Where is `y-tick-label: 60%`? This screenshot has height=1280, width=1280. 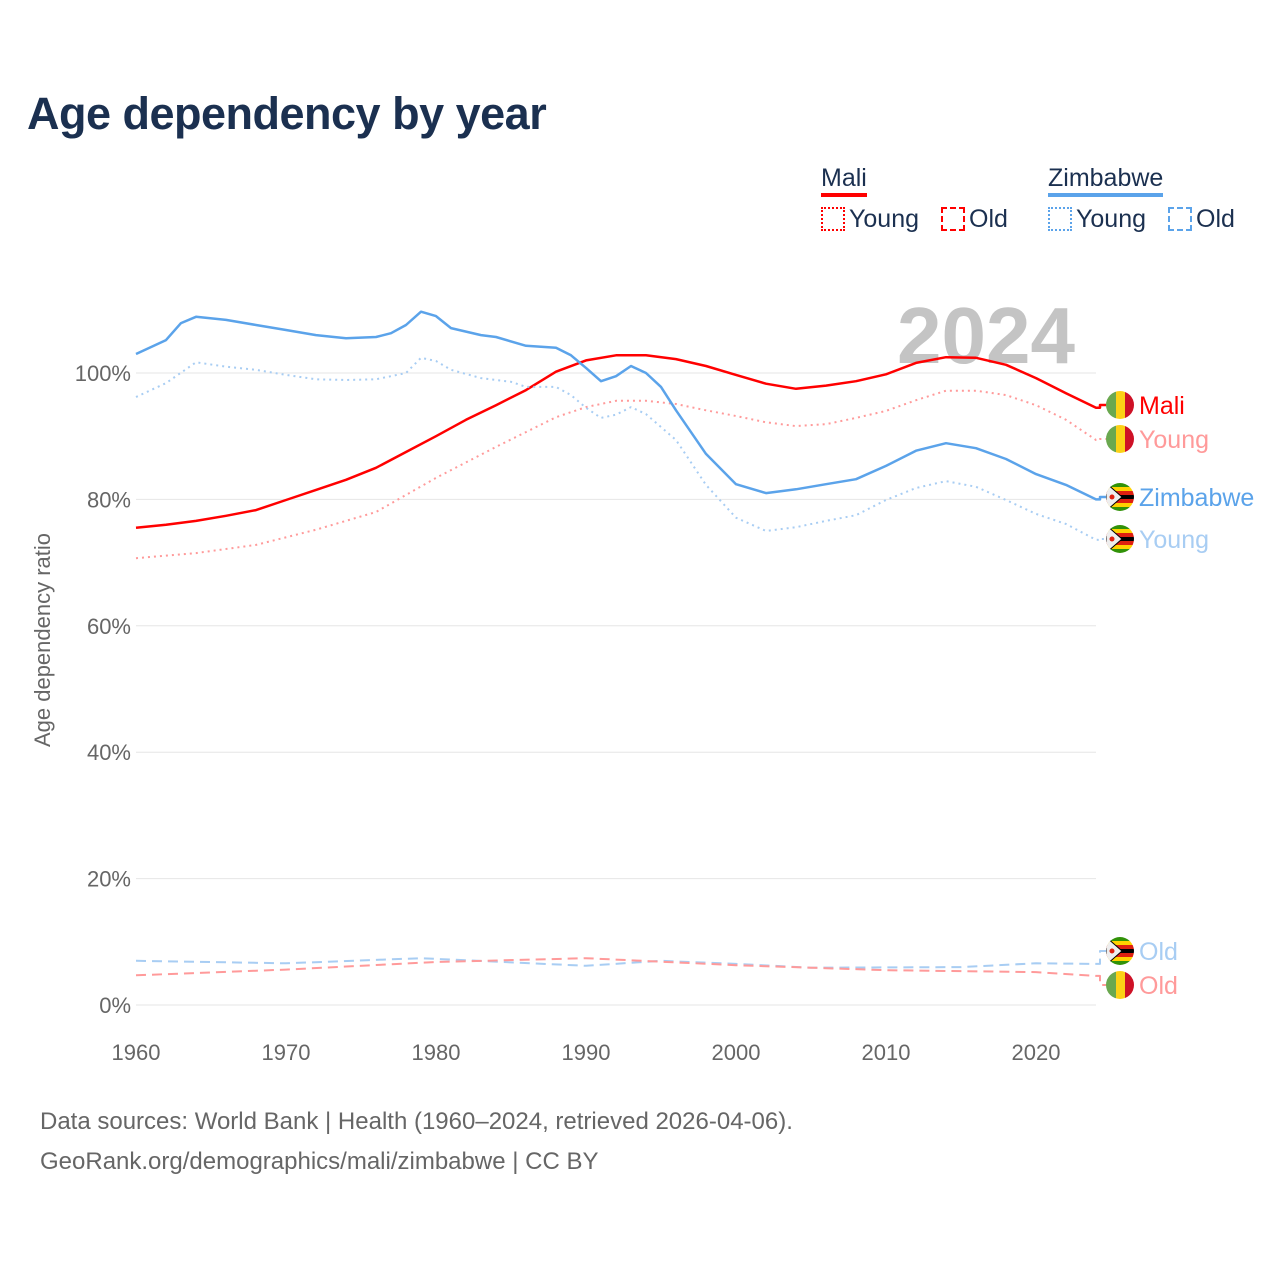 y-tick-label: 60% is located at coordinates (109, 626).